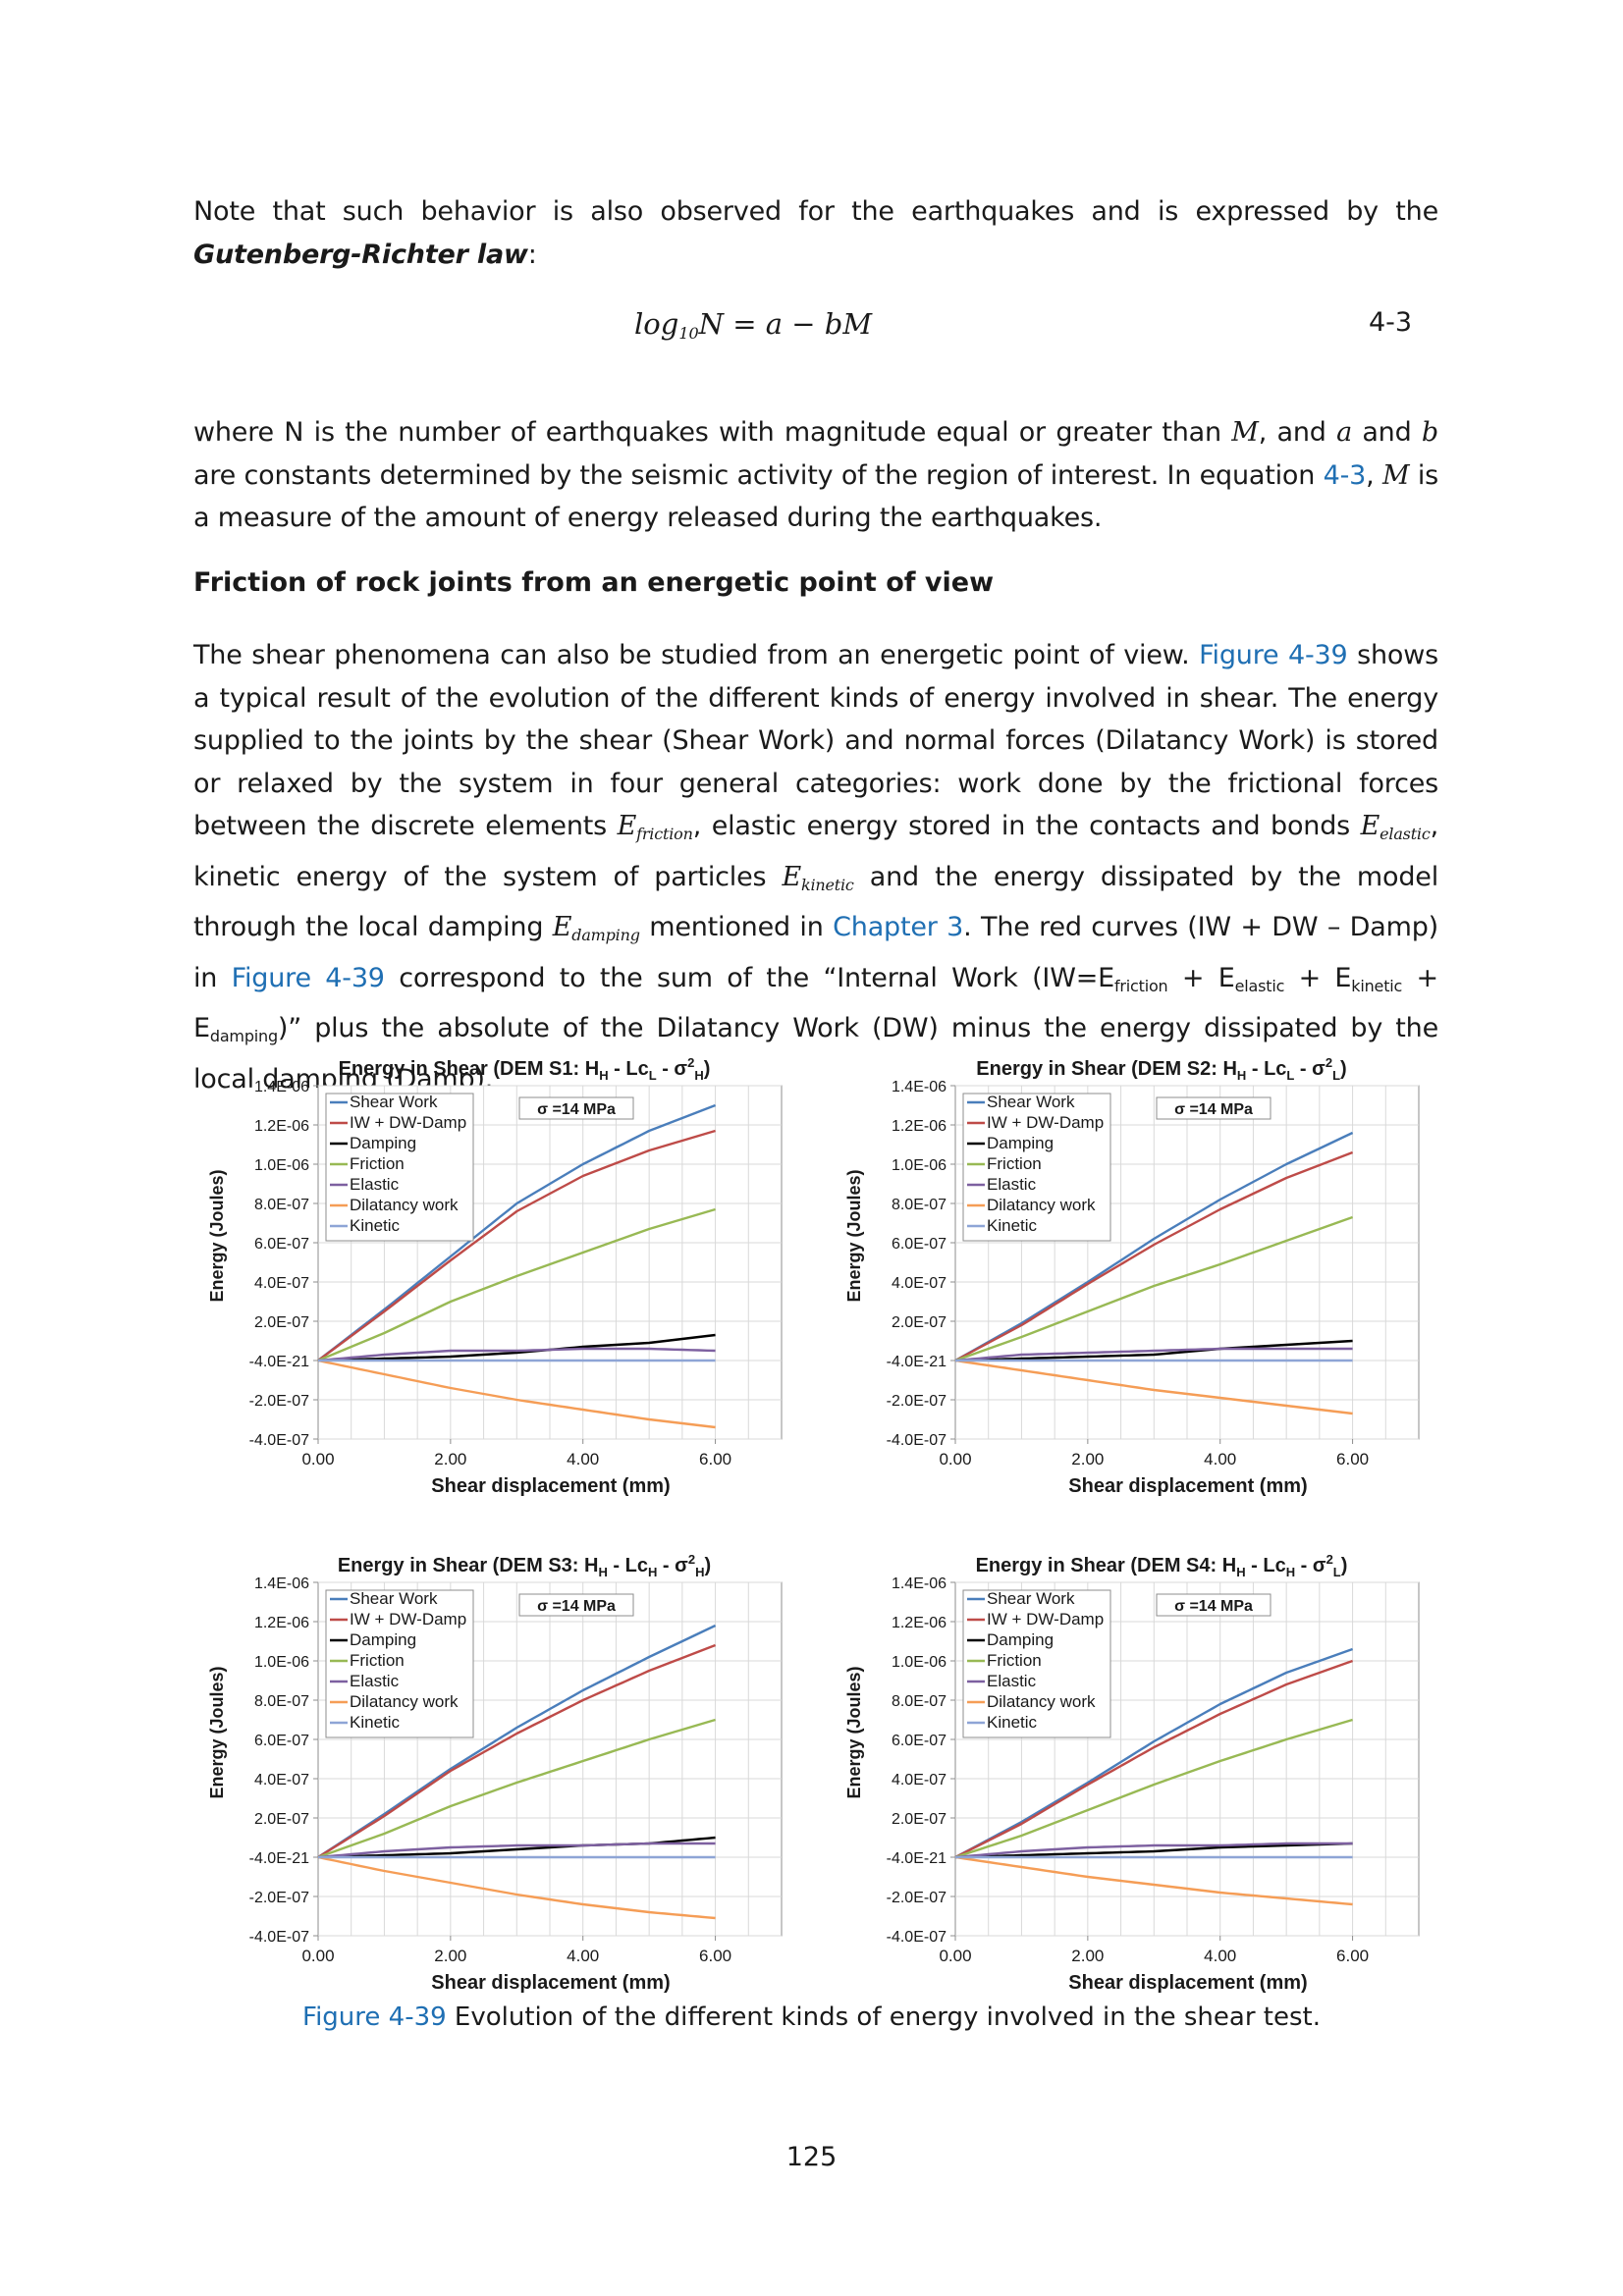  I want to click on subscript: friction, so click(1140, 986).